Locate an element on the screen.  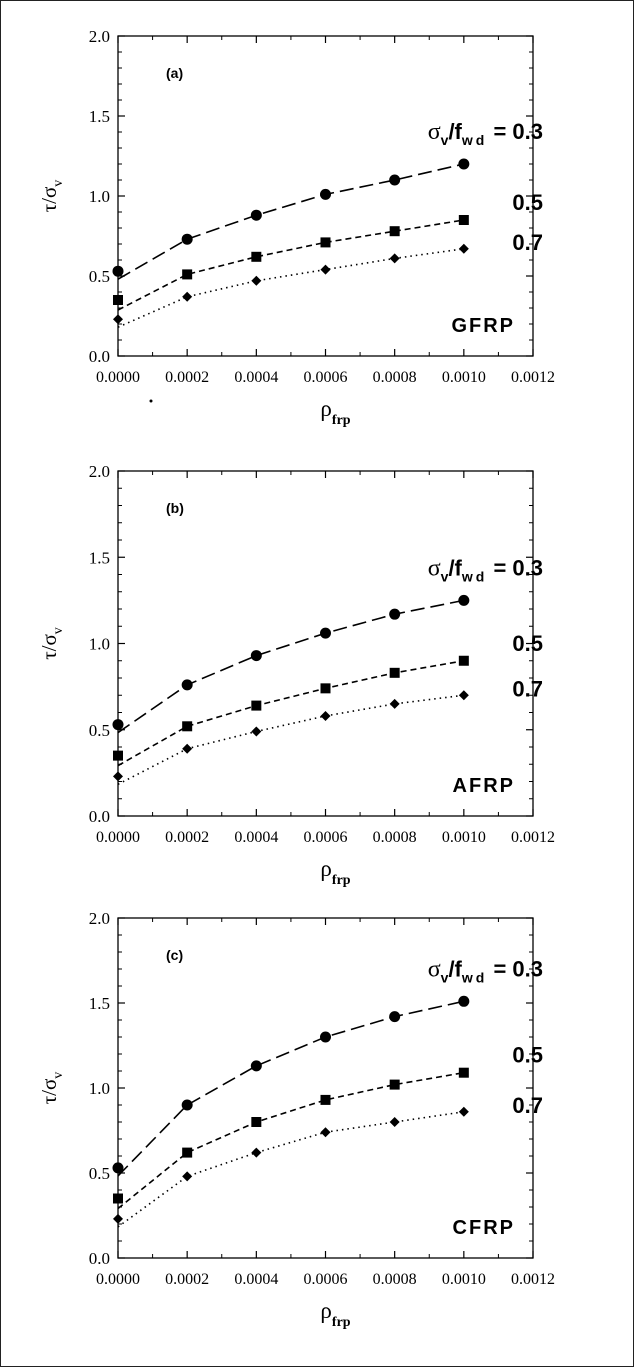
x-tick-label: 0.0004 is located at coordinates (256, 837).